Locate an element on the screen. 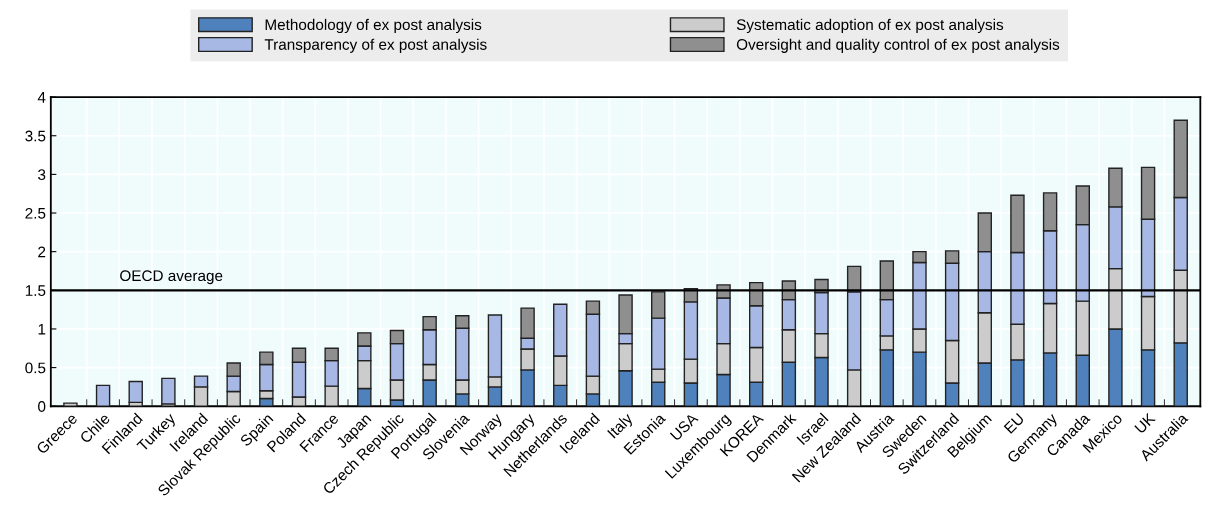 This screenshot has height=511, width=1210. y-tick-label: 3.5 is located at coordinates (35, 136).